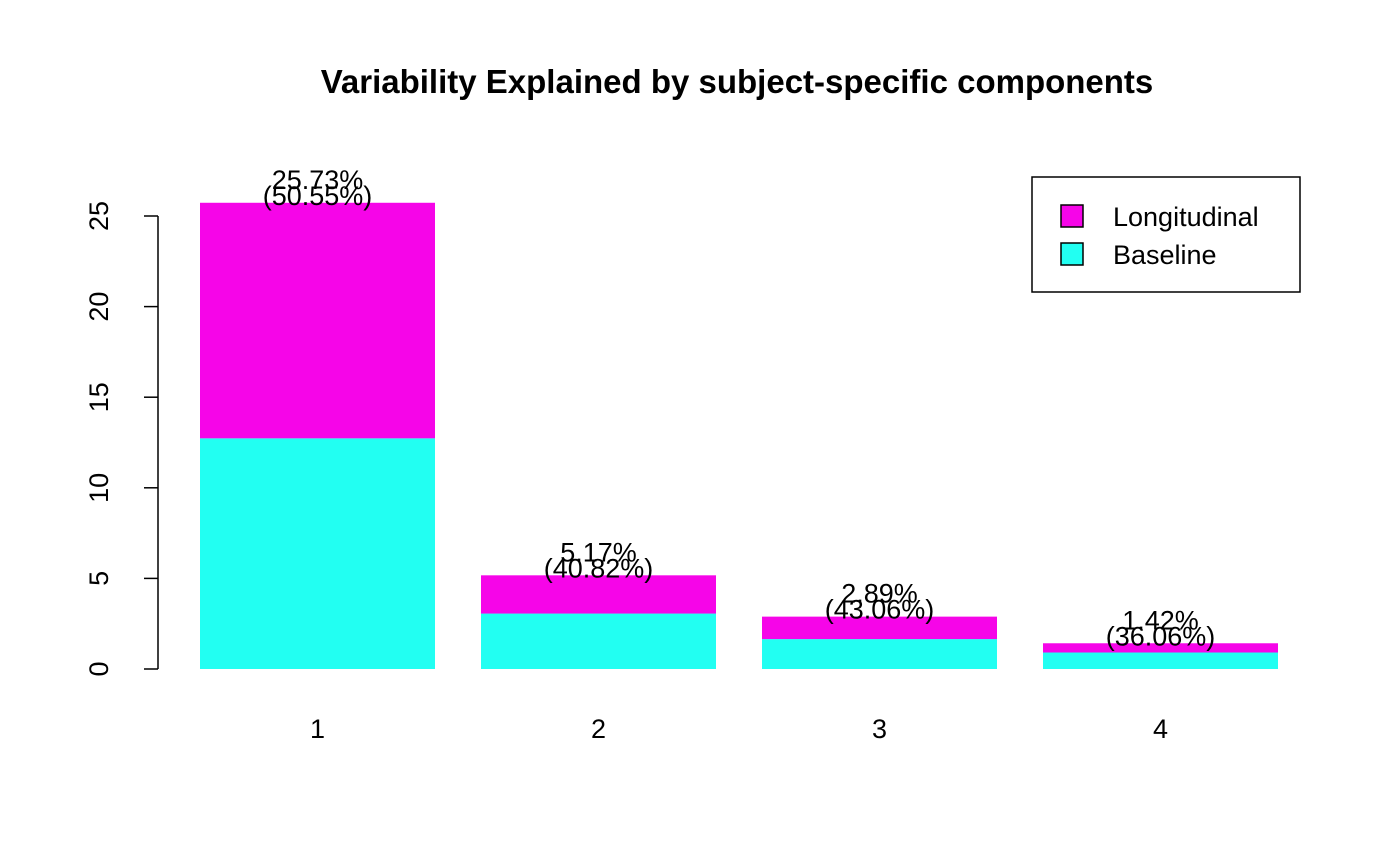  What do you see at coordinates (598, 729) in the screenshot?
I see `x-tick-label: 2` at bounding box center [598, 729].